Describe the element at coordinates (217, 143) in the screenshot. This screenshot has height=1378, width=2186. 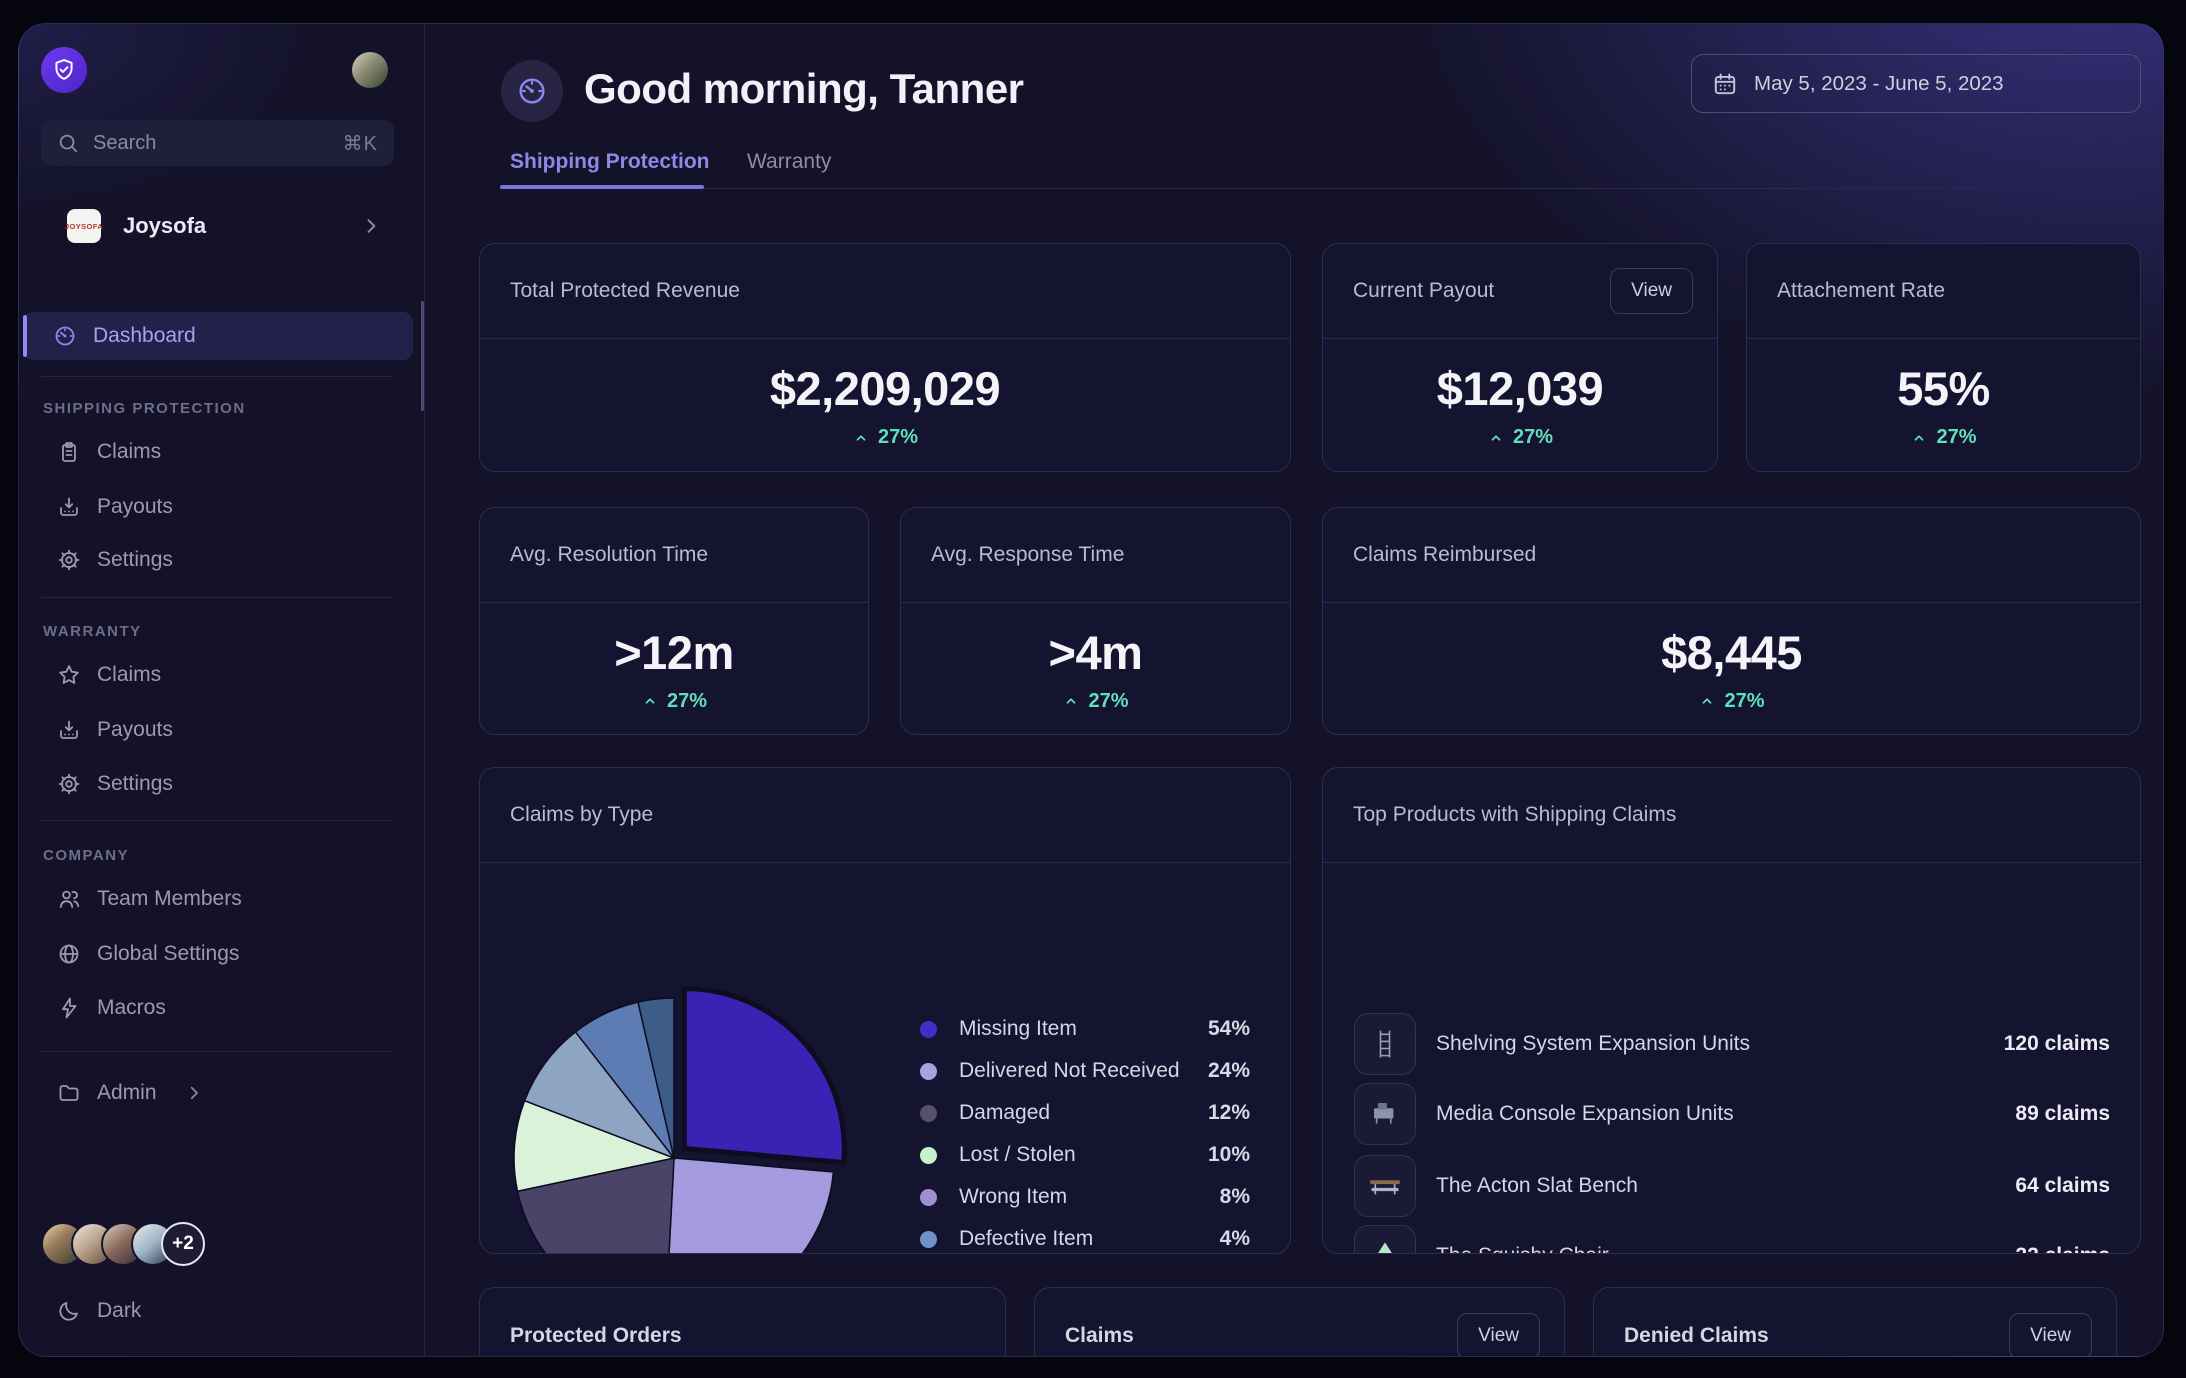
I see `search-input: Search ⌘K` at that location.